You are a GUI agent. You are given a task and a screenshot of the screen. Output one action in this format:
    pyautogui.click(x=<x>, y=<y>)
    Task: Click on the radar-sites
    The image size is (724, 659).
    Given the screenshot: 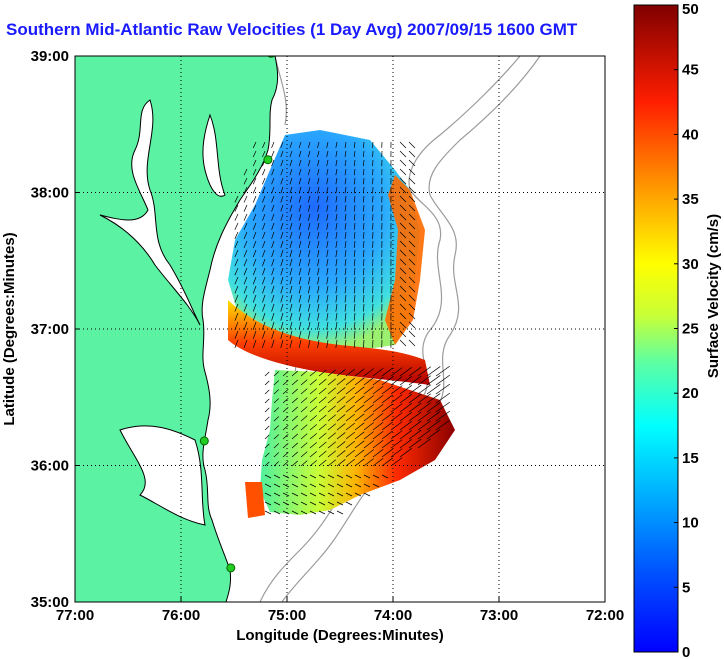 What is the action you would take?
    pyautogui.click(x=237, y=314)
    